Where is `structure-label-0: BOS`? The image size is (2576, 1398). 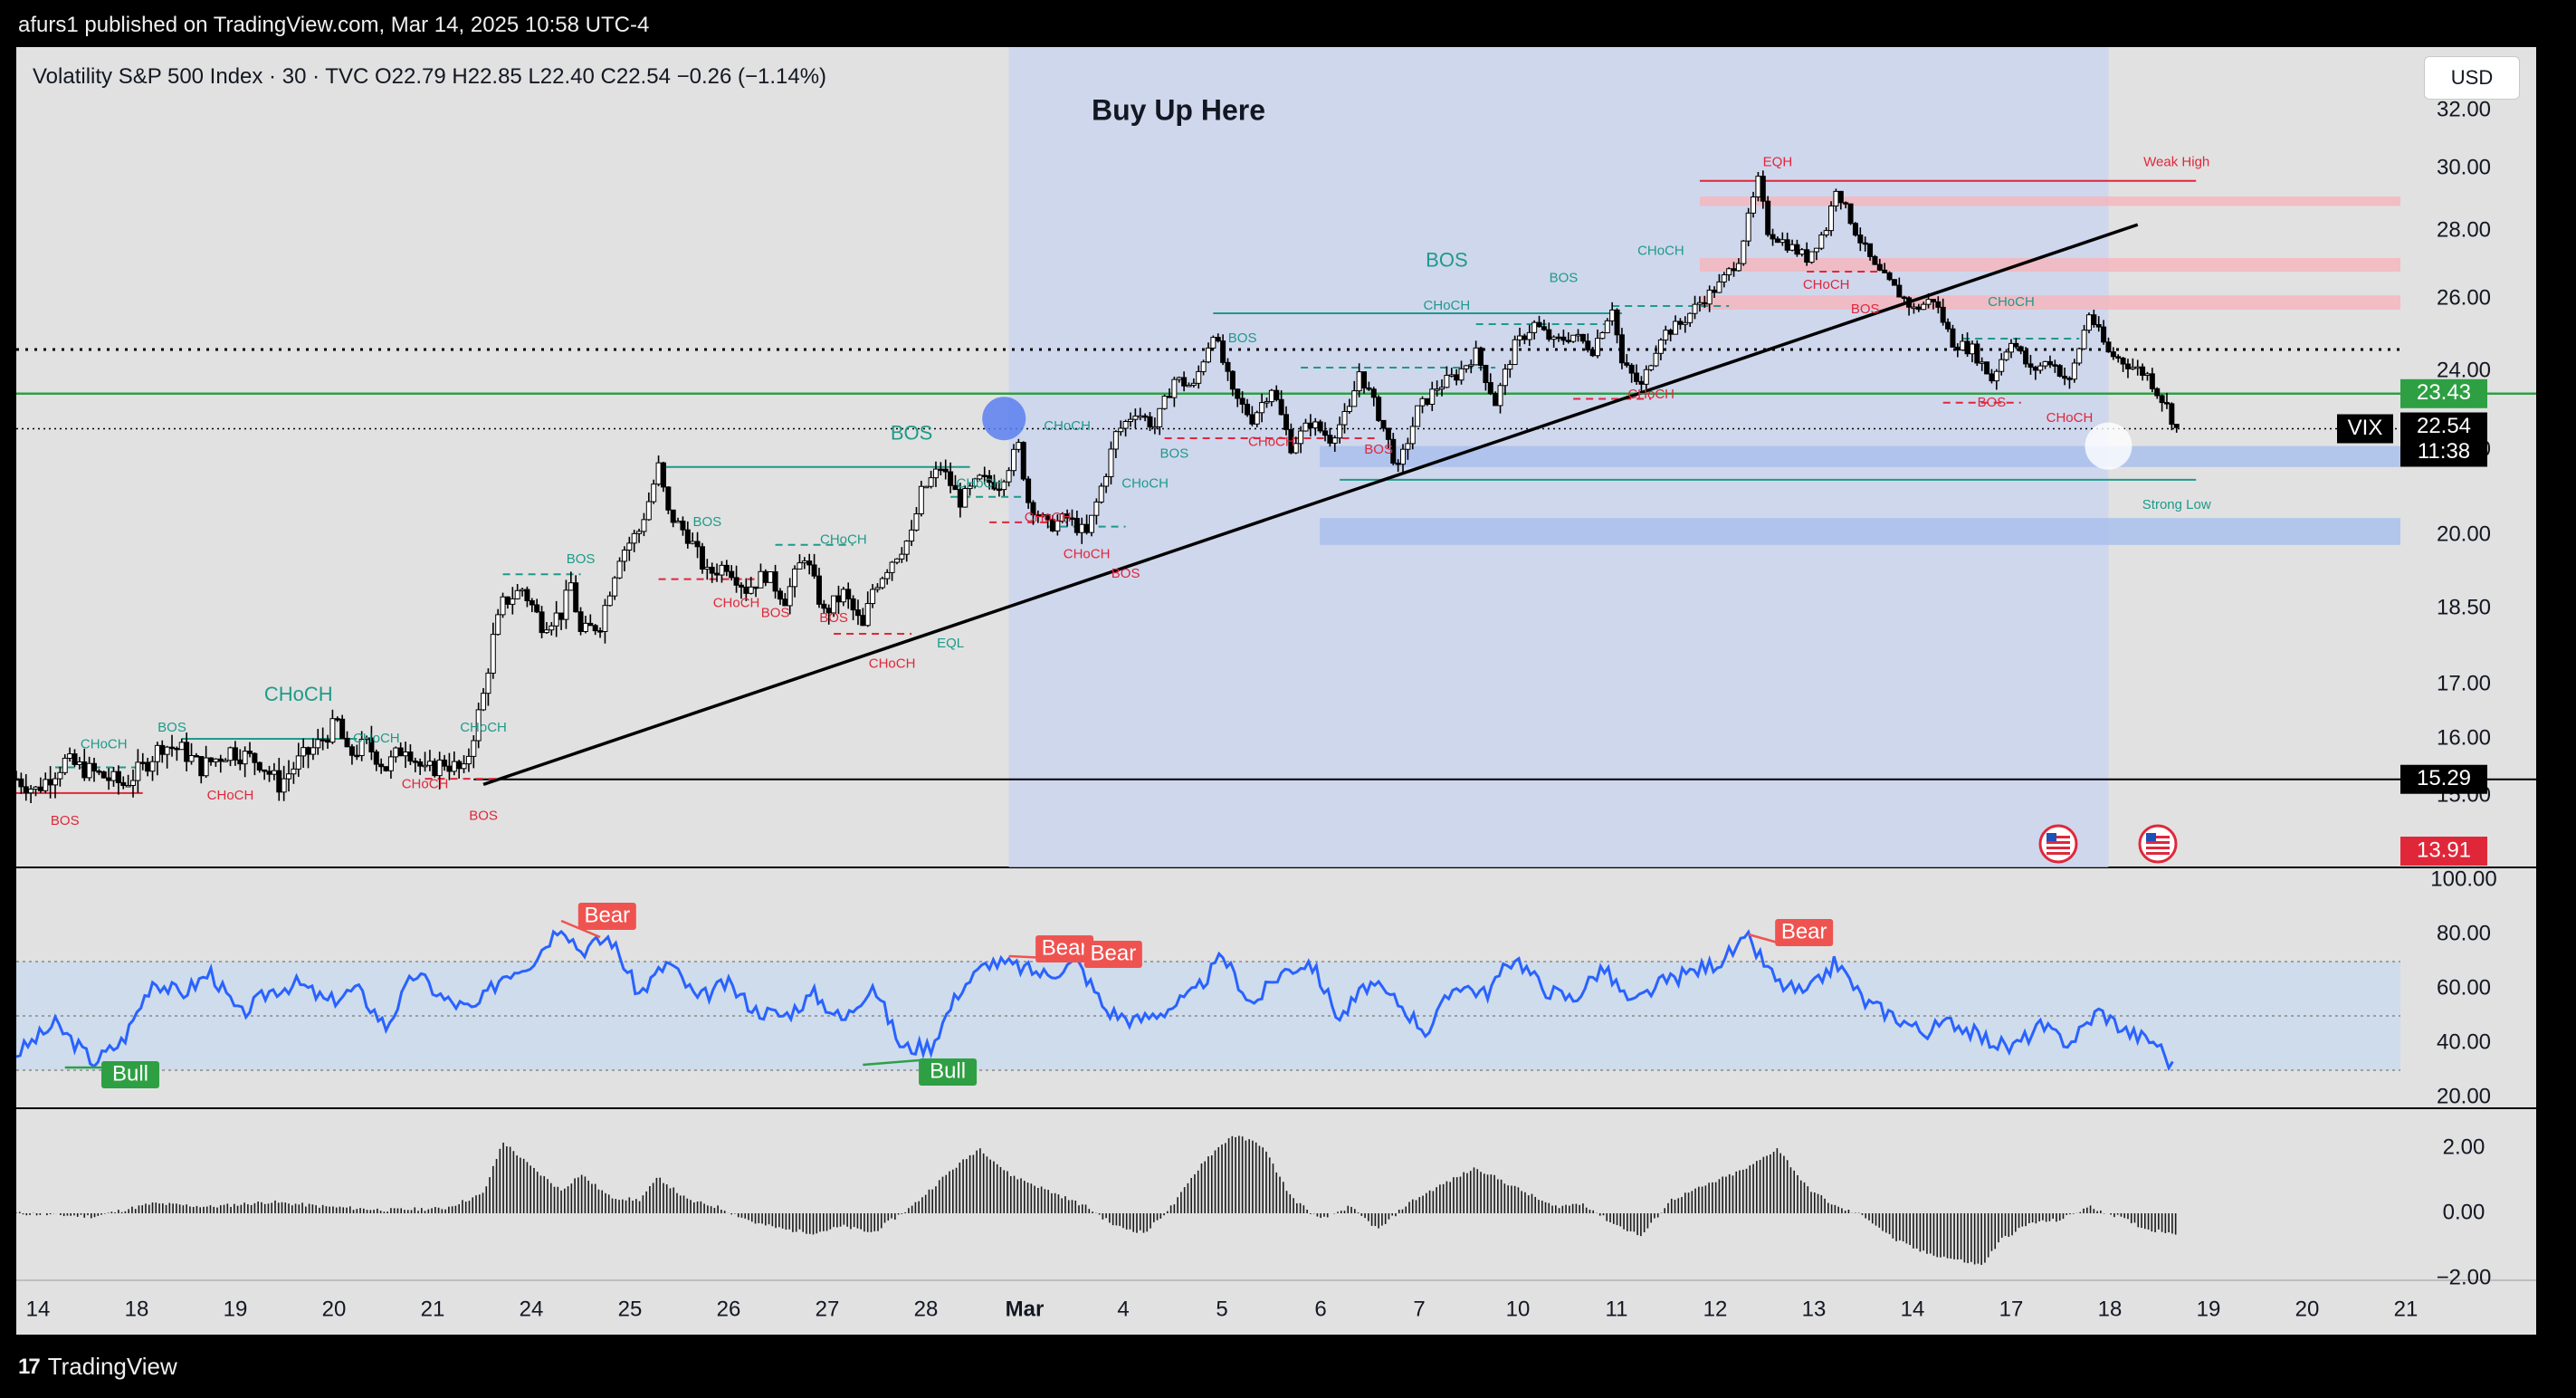
structure-label-0: BOS is located at coordinates (65, 820).